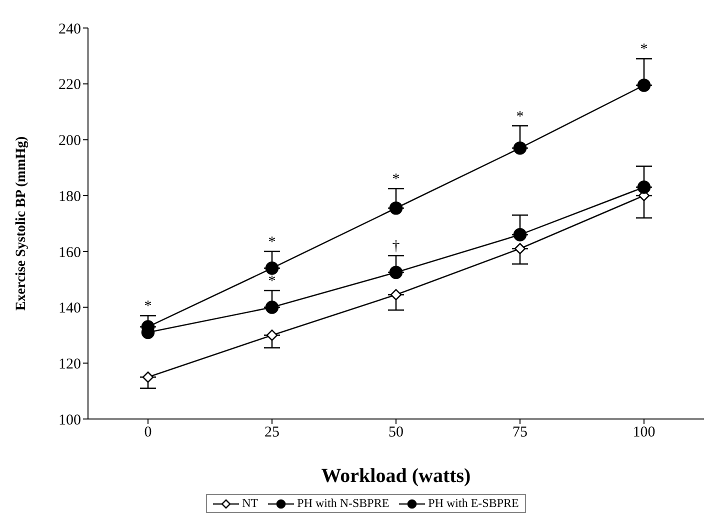 The image size is (722, 529). I want to click on x-tick-label: 25, so click(272, 432).